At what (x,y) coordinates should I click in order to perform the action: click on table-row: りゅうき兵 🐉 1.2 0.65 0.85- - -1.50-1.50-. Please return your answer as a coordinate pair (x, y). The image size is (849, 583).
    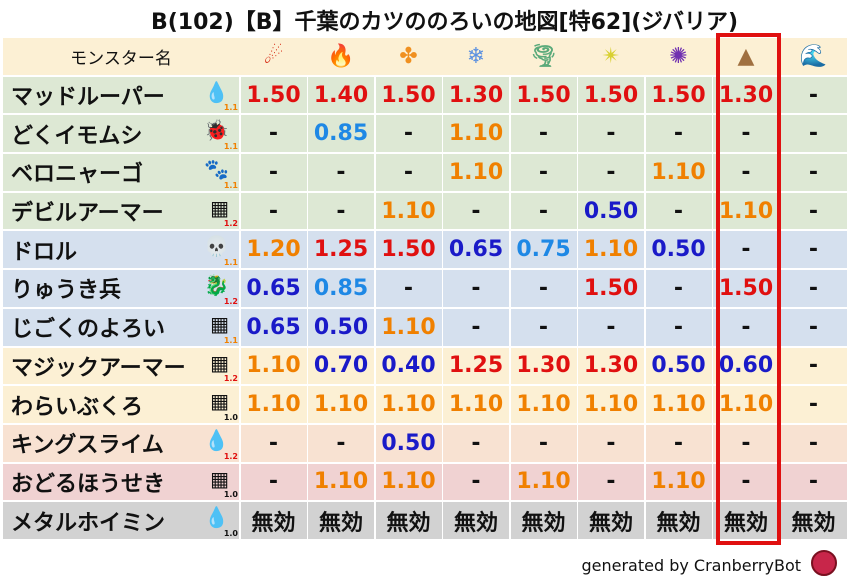
    Looking at the image, I should click on (425, 289).